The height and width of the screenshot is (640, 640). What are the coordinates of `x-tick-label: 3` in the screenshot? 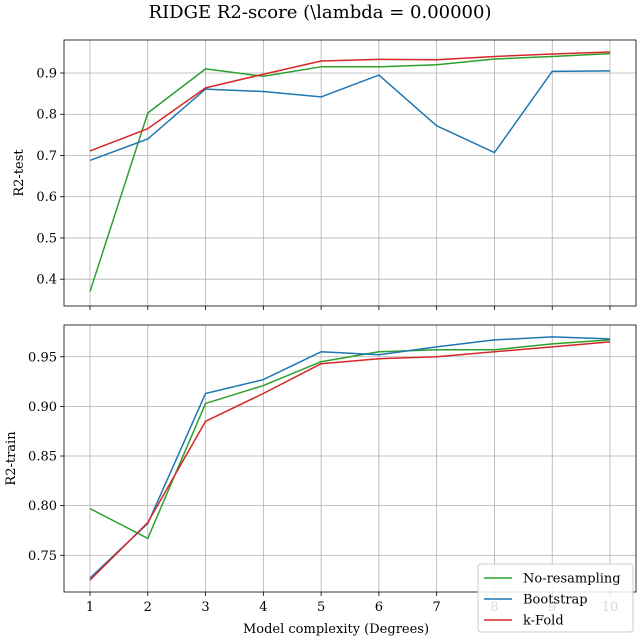 It's located at (205, 607).